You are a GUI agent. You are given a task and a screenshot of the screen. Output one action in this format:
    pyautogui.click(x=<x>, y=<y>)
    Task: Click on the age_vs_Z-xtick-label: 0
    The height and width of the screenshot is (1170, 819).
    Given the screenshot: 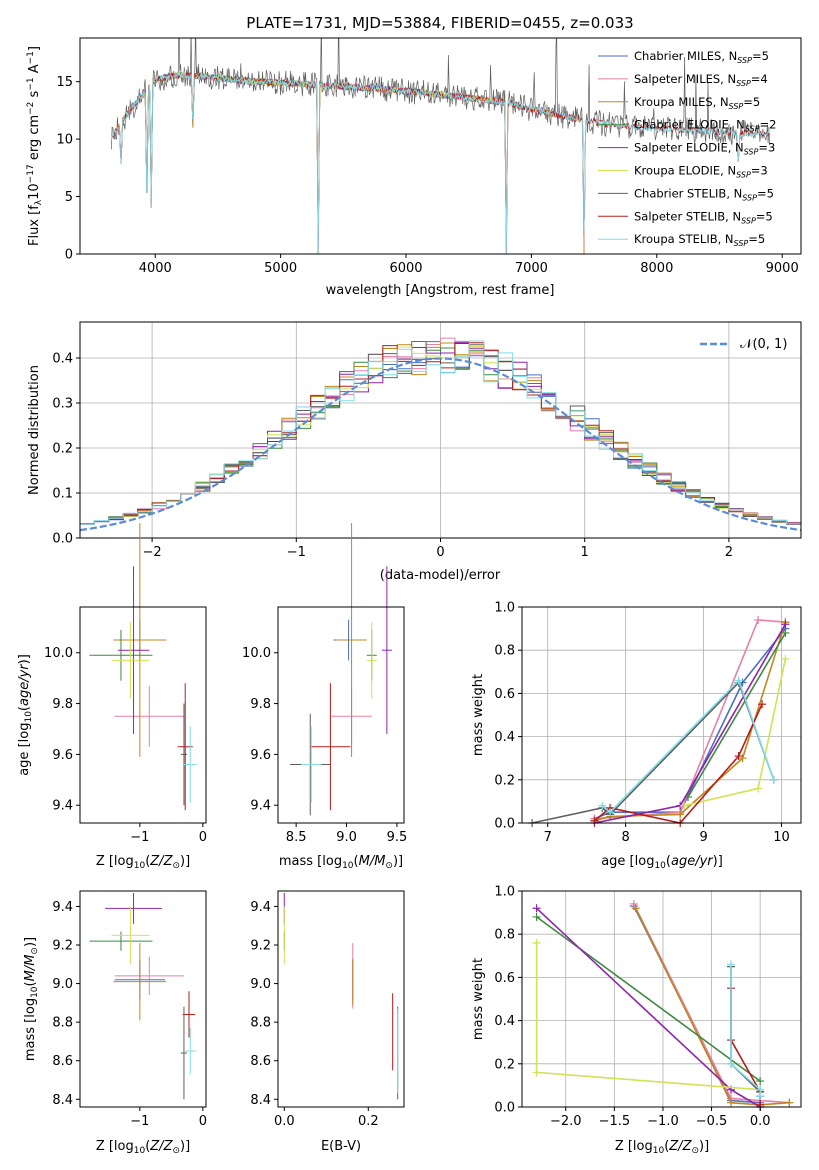 What is the action you would take?
    pyautogui.click(x=203, y=837)
    